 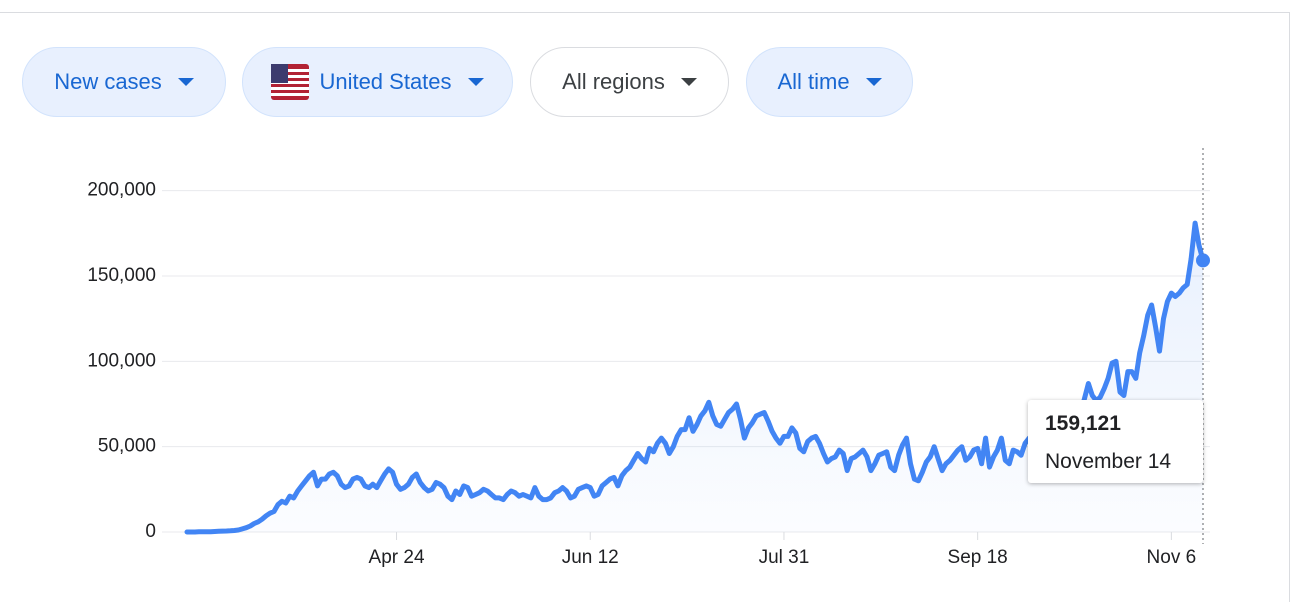 What do you see at coordinates (397, 557) in the screenshot?
I see `x-tick-label: Apr 24` at bounding box center [397, 557].